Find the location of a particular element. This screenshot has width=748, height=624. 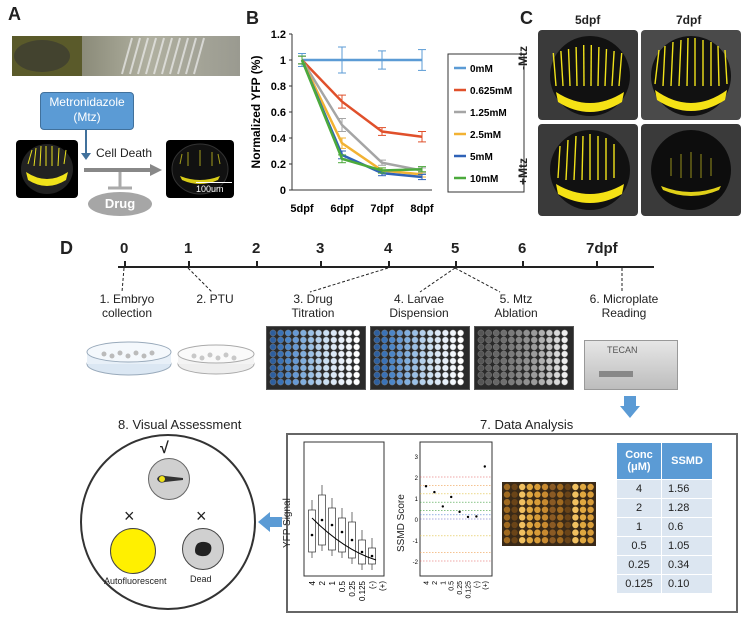

zebrafish-larva-image is located at coordinates (126, 56).